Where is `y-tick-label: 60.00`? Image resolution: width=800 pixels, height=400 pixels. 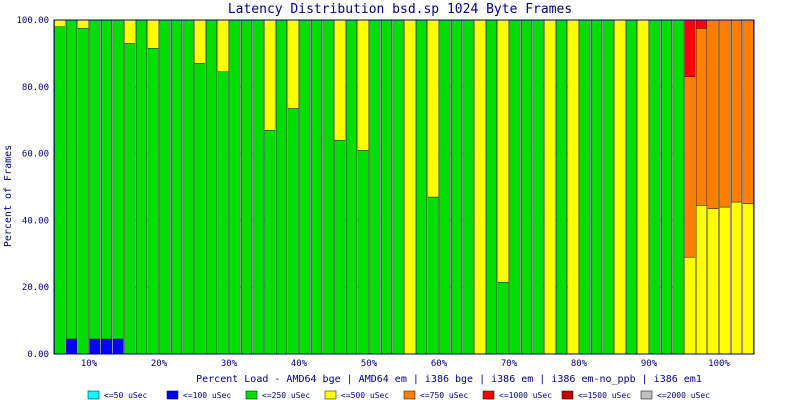 y-tick-label: 60.00 is located at coordinates (35, 155).